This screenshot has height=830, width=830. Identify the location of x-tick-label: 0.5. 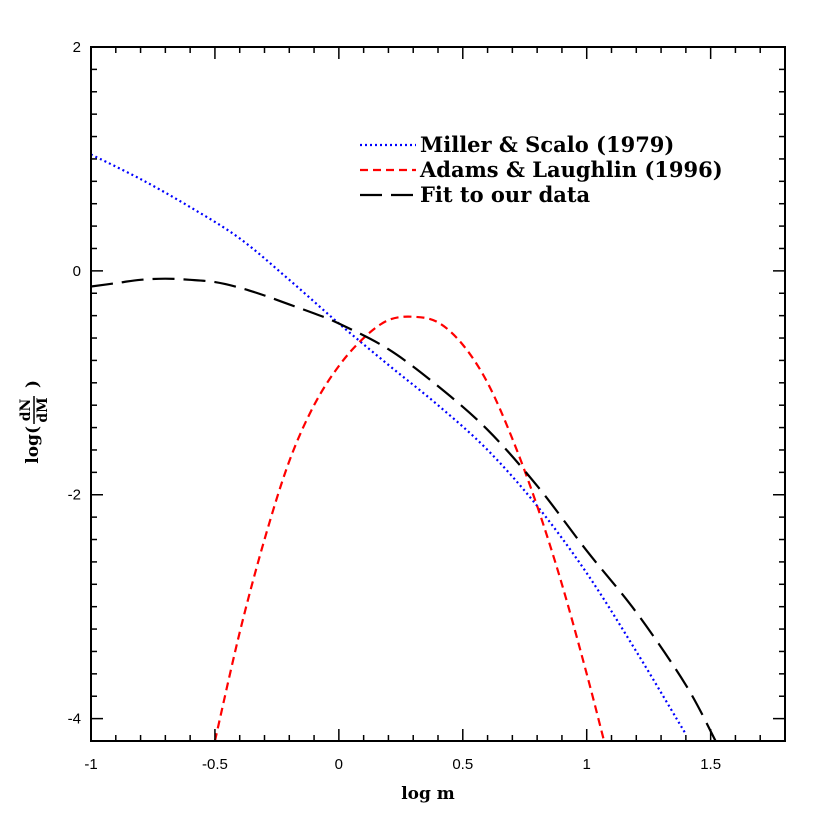
(462, 764).